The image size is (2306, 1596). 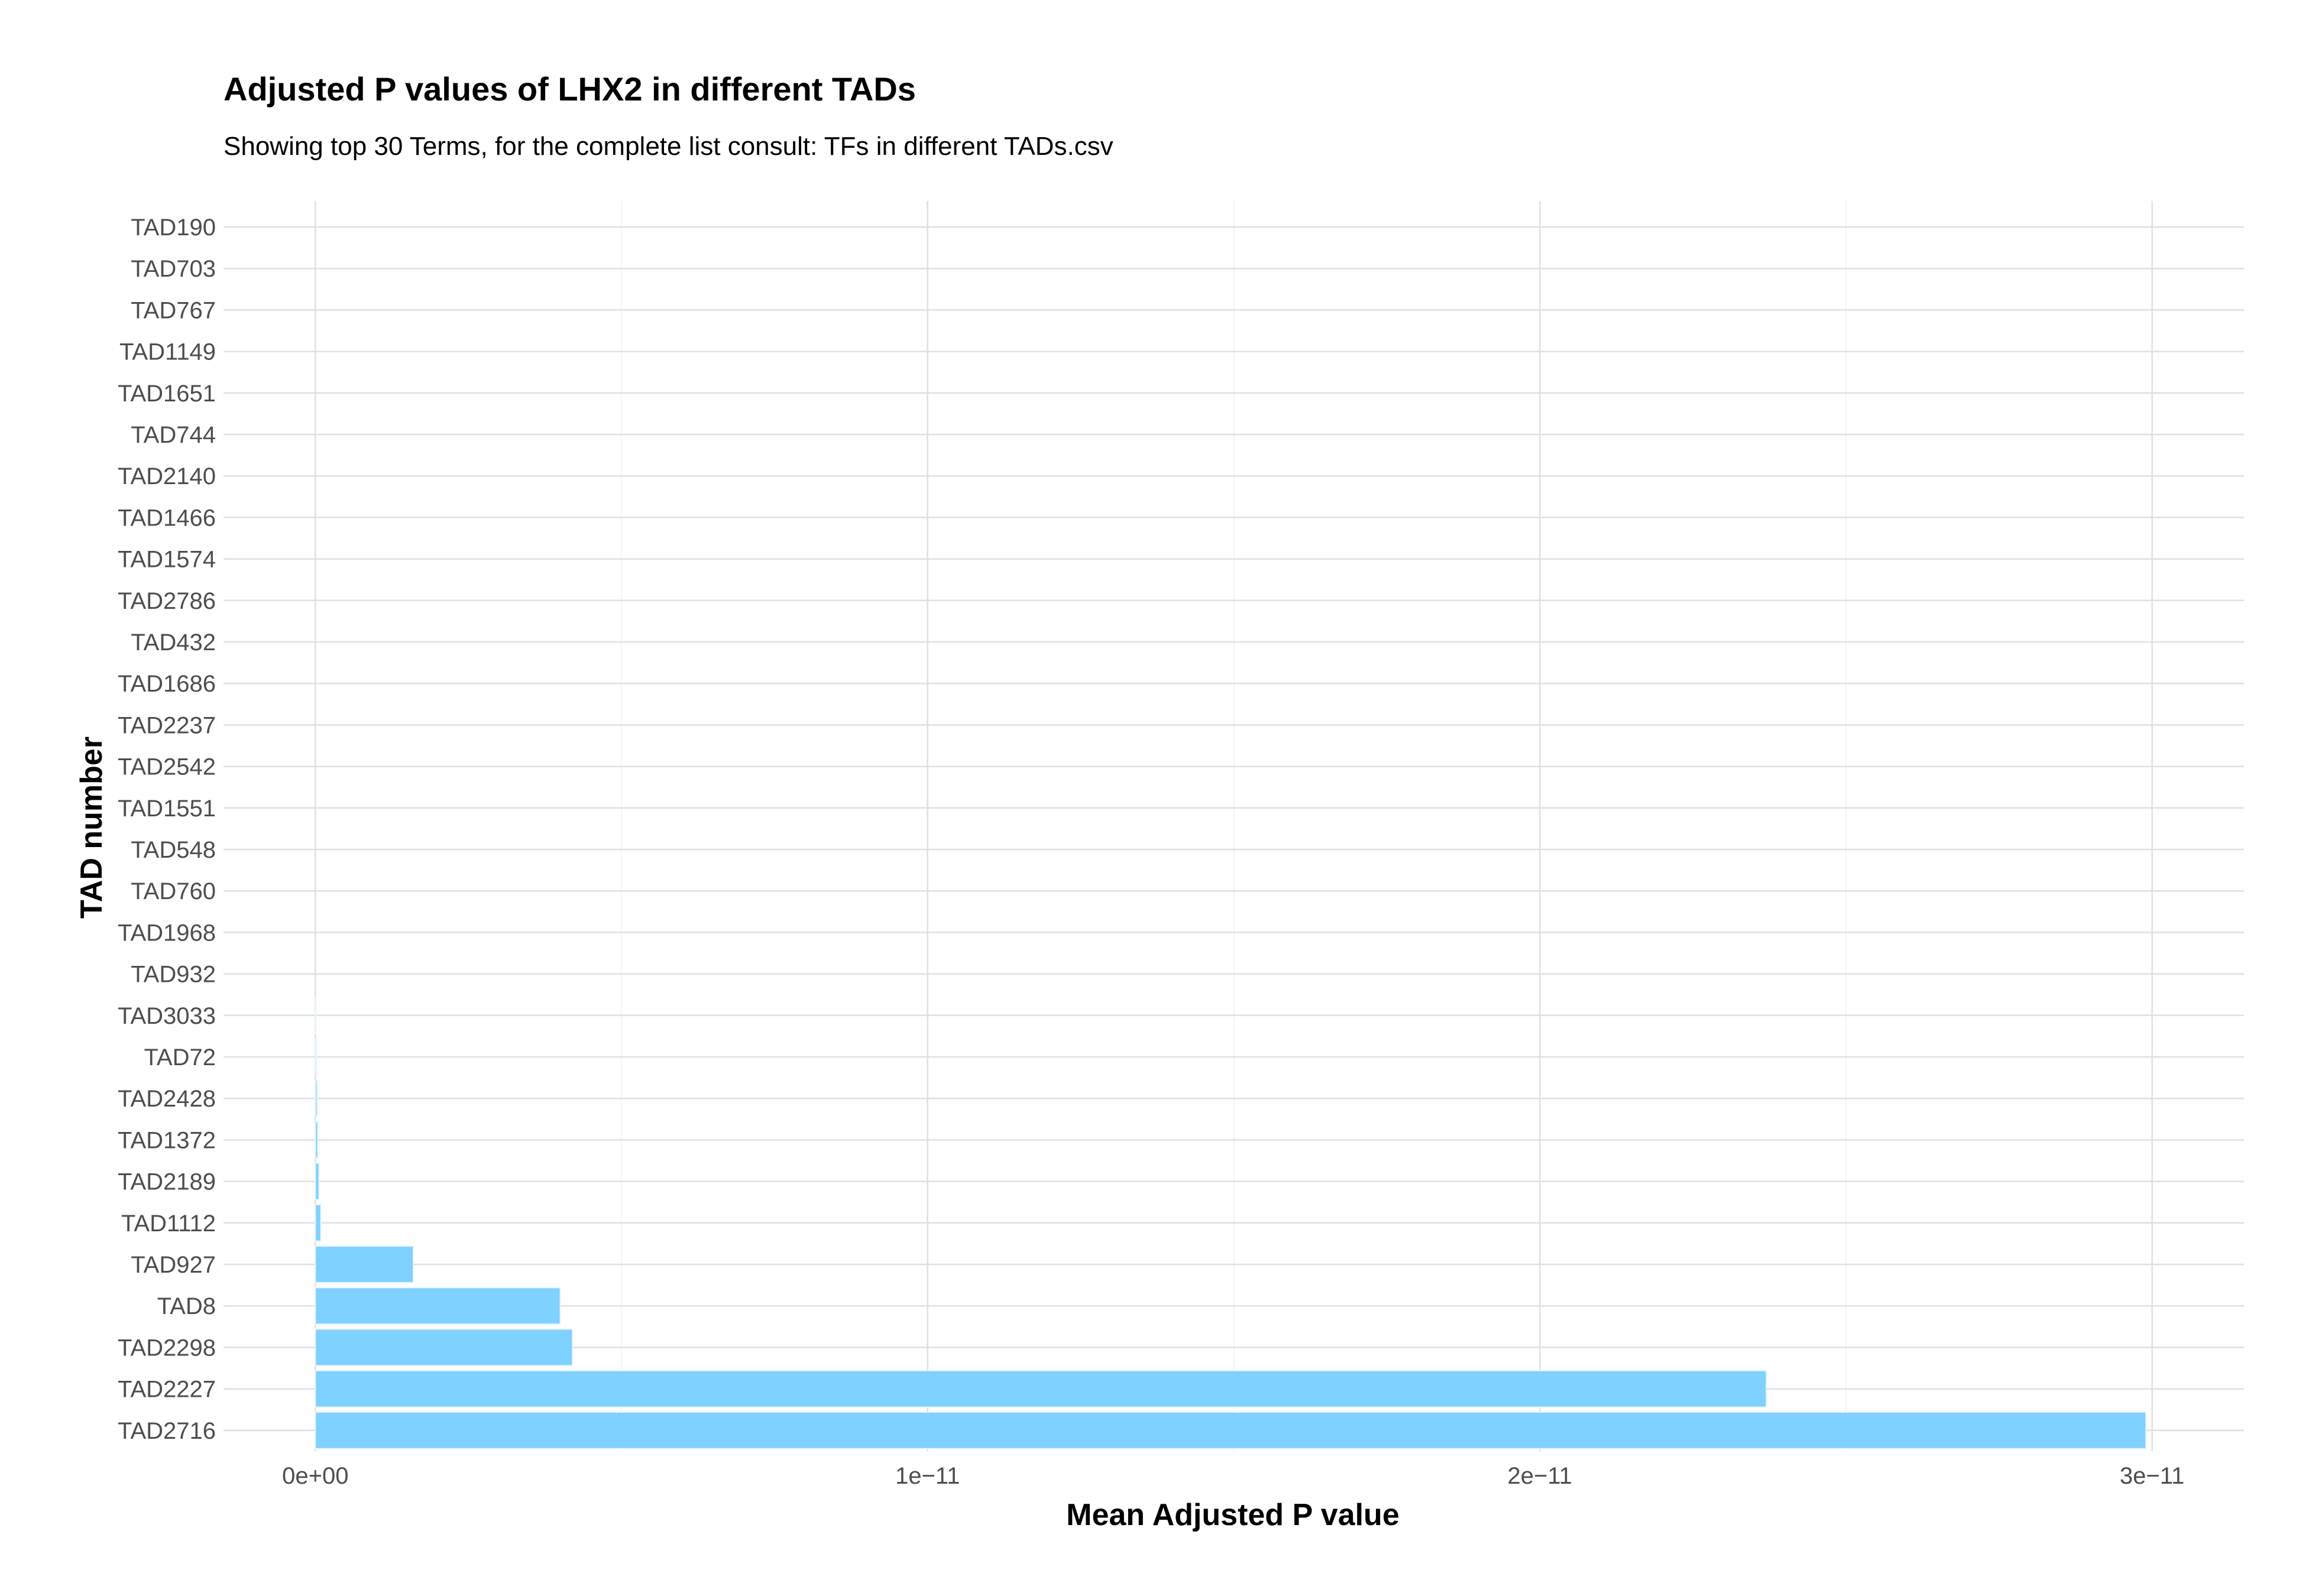 I want to click on y-tick-label: TAD1968, so click(x=167, y=933).